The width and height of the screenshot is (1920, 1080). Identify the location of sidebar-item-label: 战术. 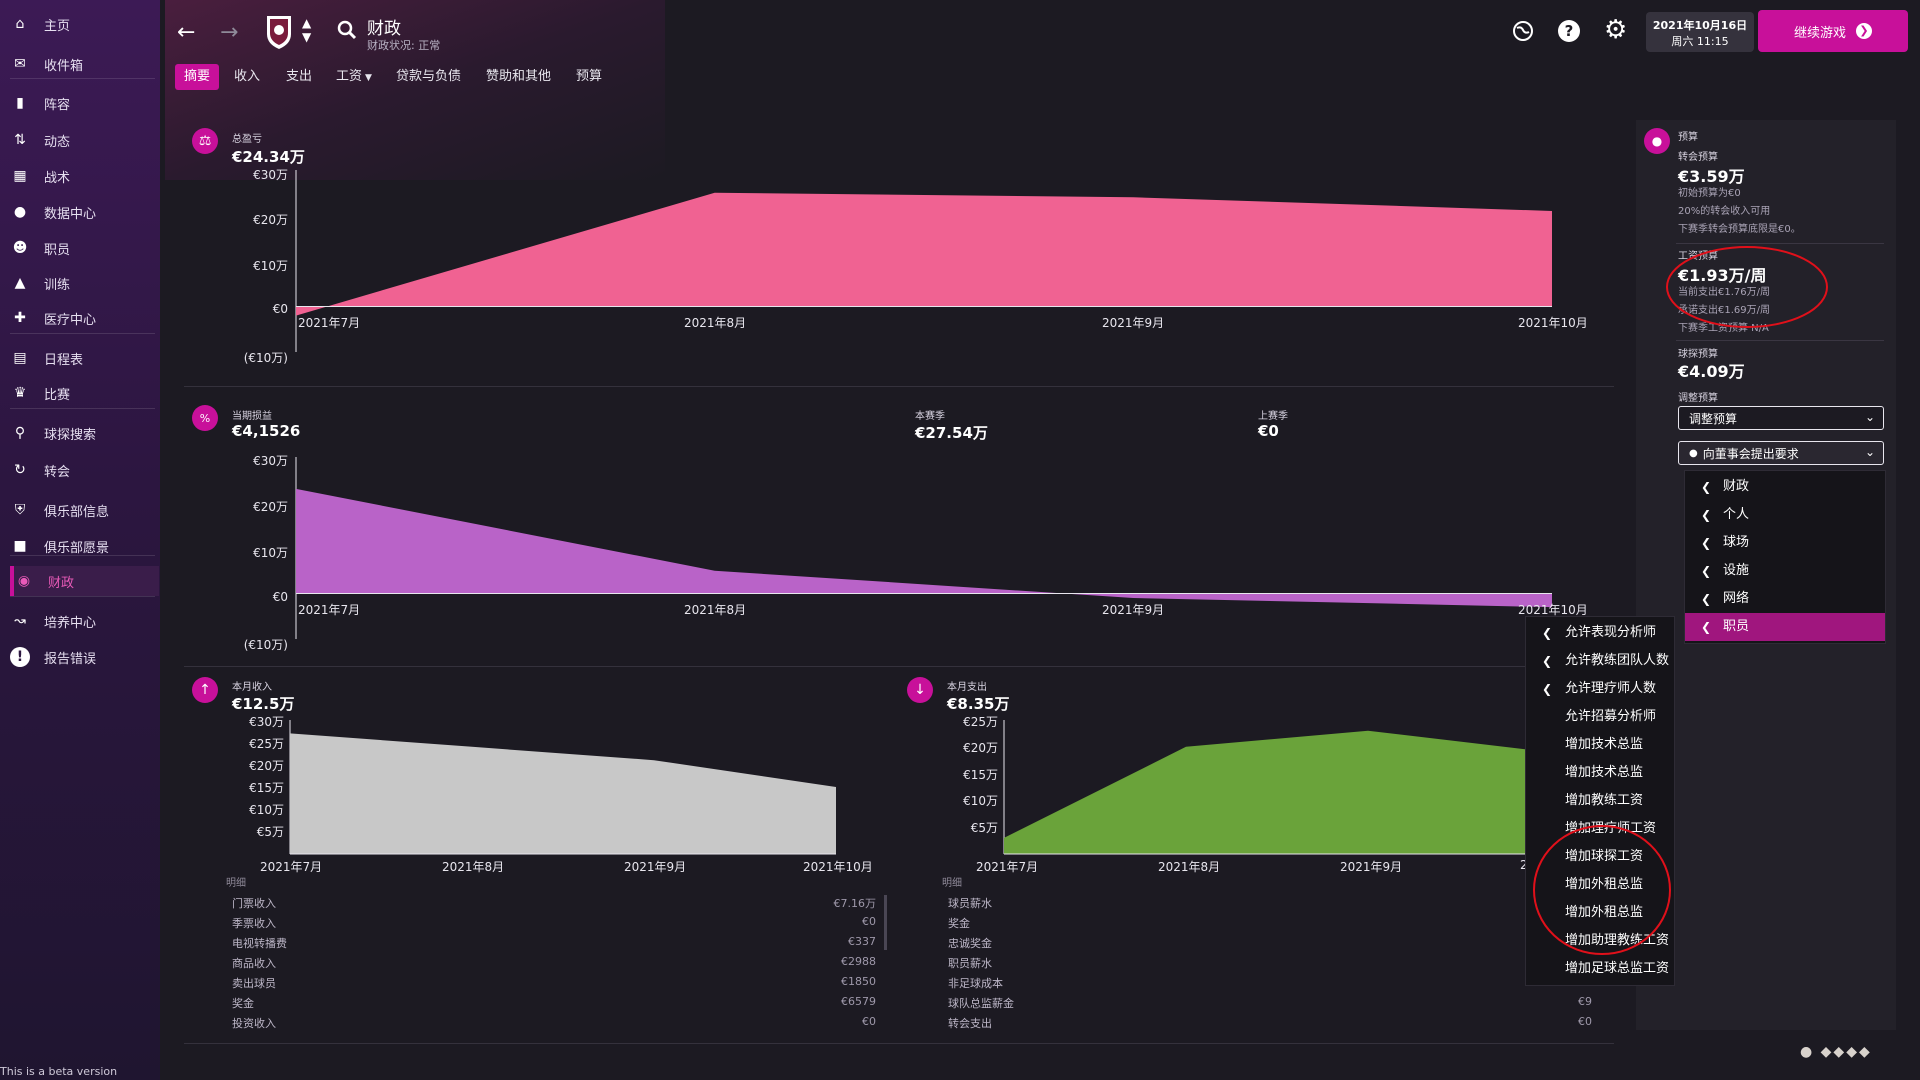
(57, 178).